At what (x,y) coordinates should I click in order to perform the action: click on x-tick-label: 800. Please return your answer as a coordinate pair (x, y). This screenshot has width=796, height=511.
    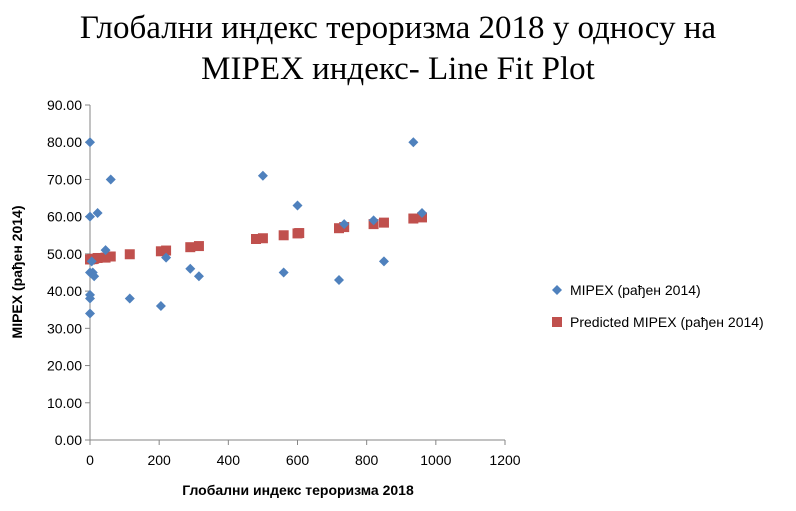
    Looking at the image, I should click on (367, 460).